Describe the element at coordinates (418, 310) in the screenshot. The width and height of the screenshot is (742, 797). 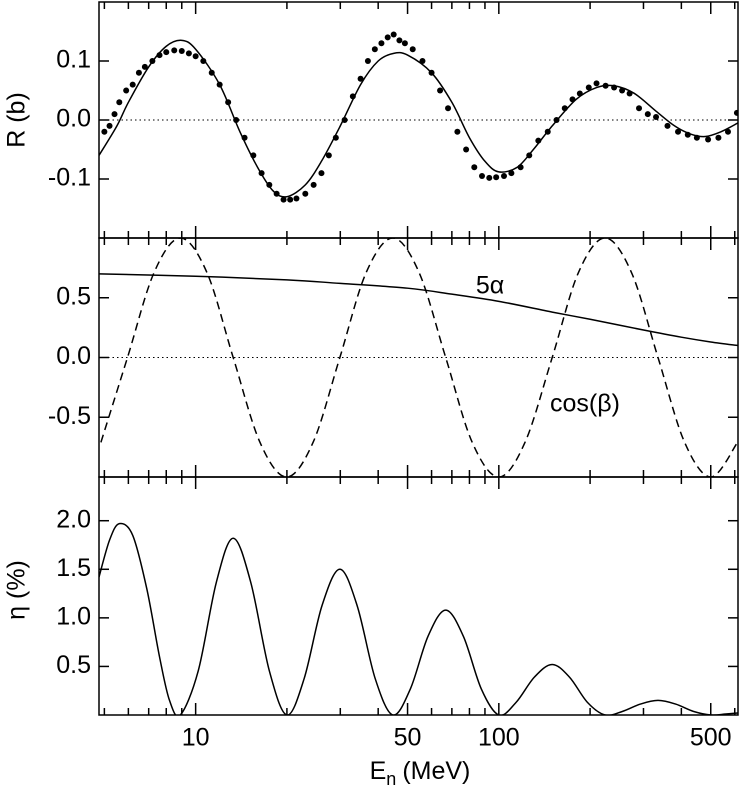
I see `curve` at that location.